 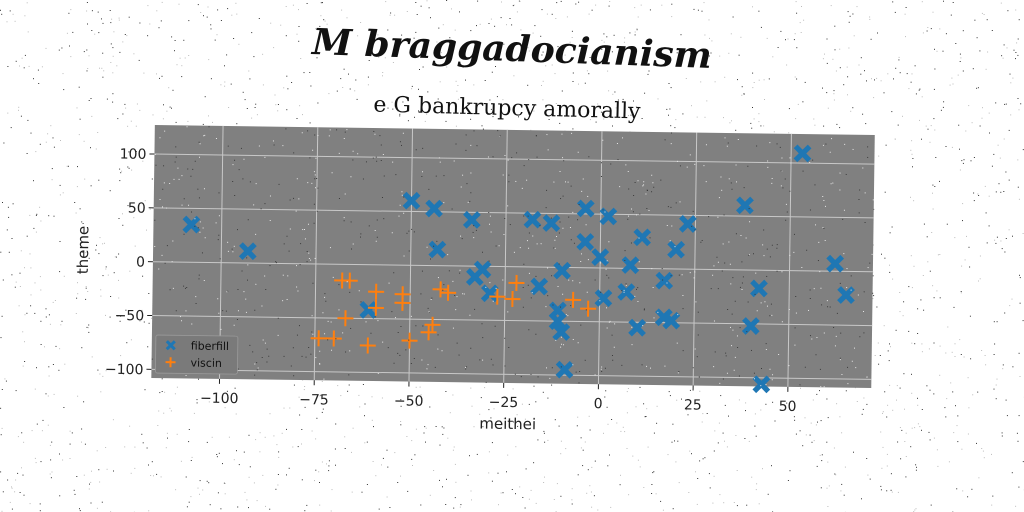 What do you see at coordinates (219, 399) in the screenshot?
I see `x-tick-label: −100` at bounding box center [219, 399].